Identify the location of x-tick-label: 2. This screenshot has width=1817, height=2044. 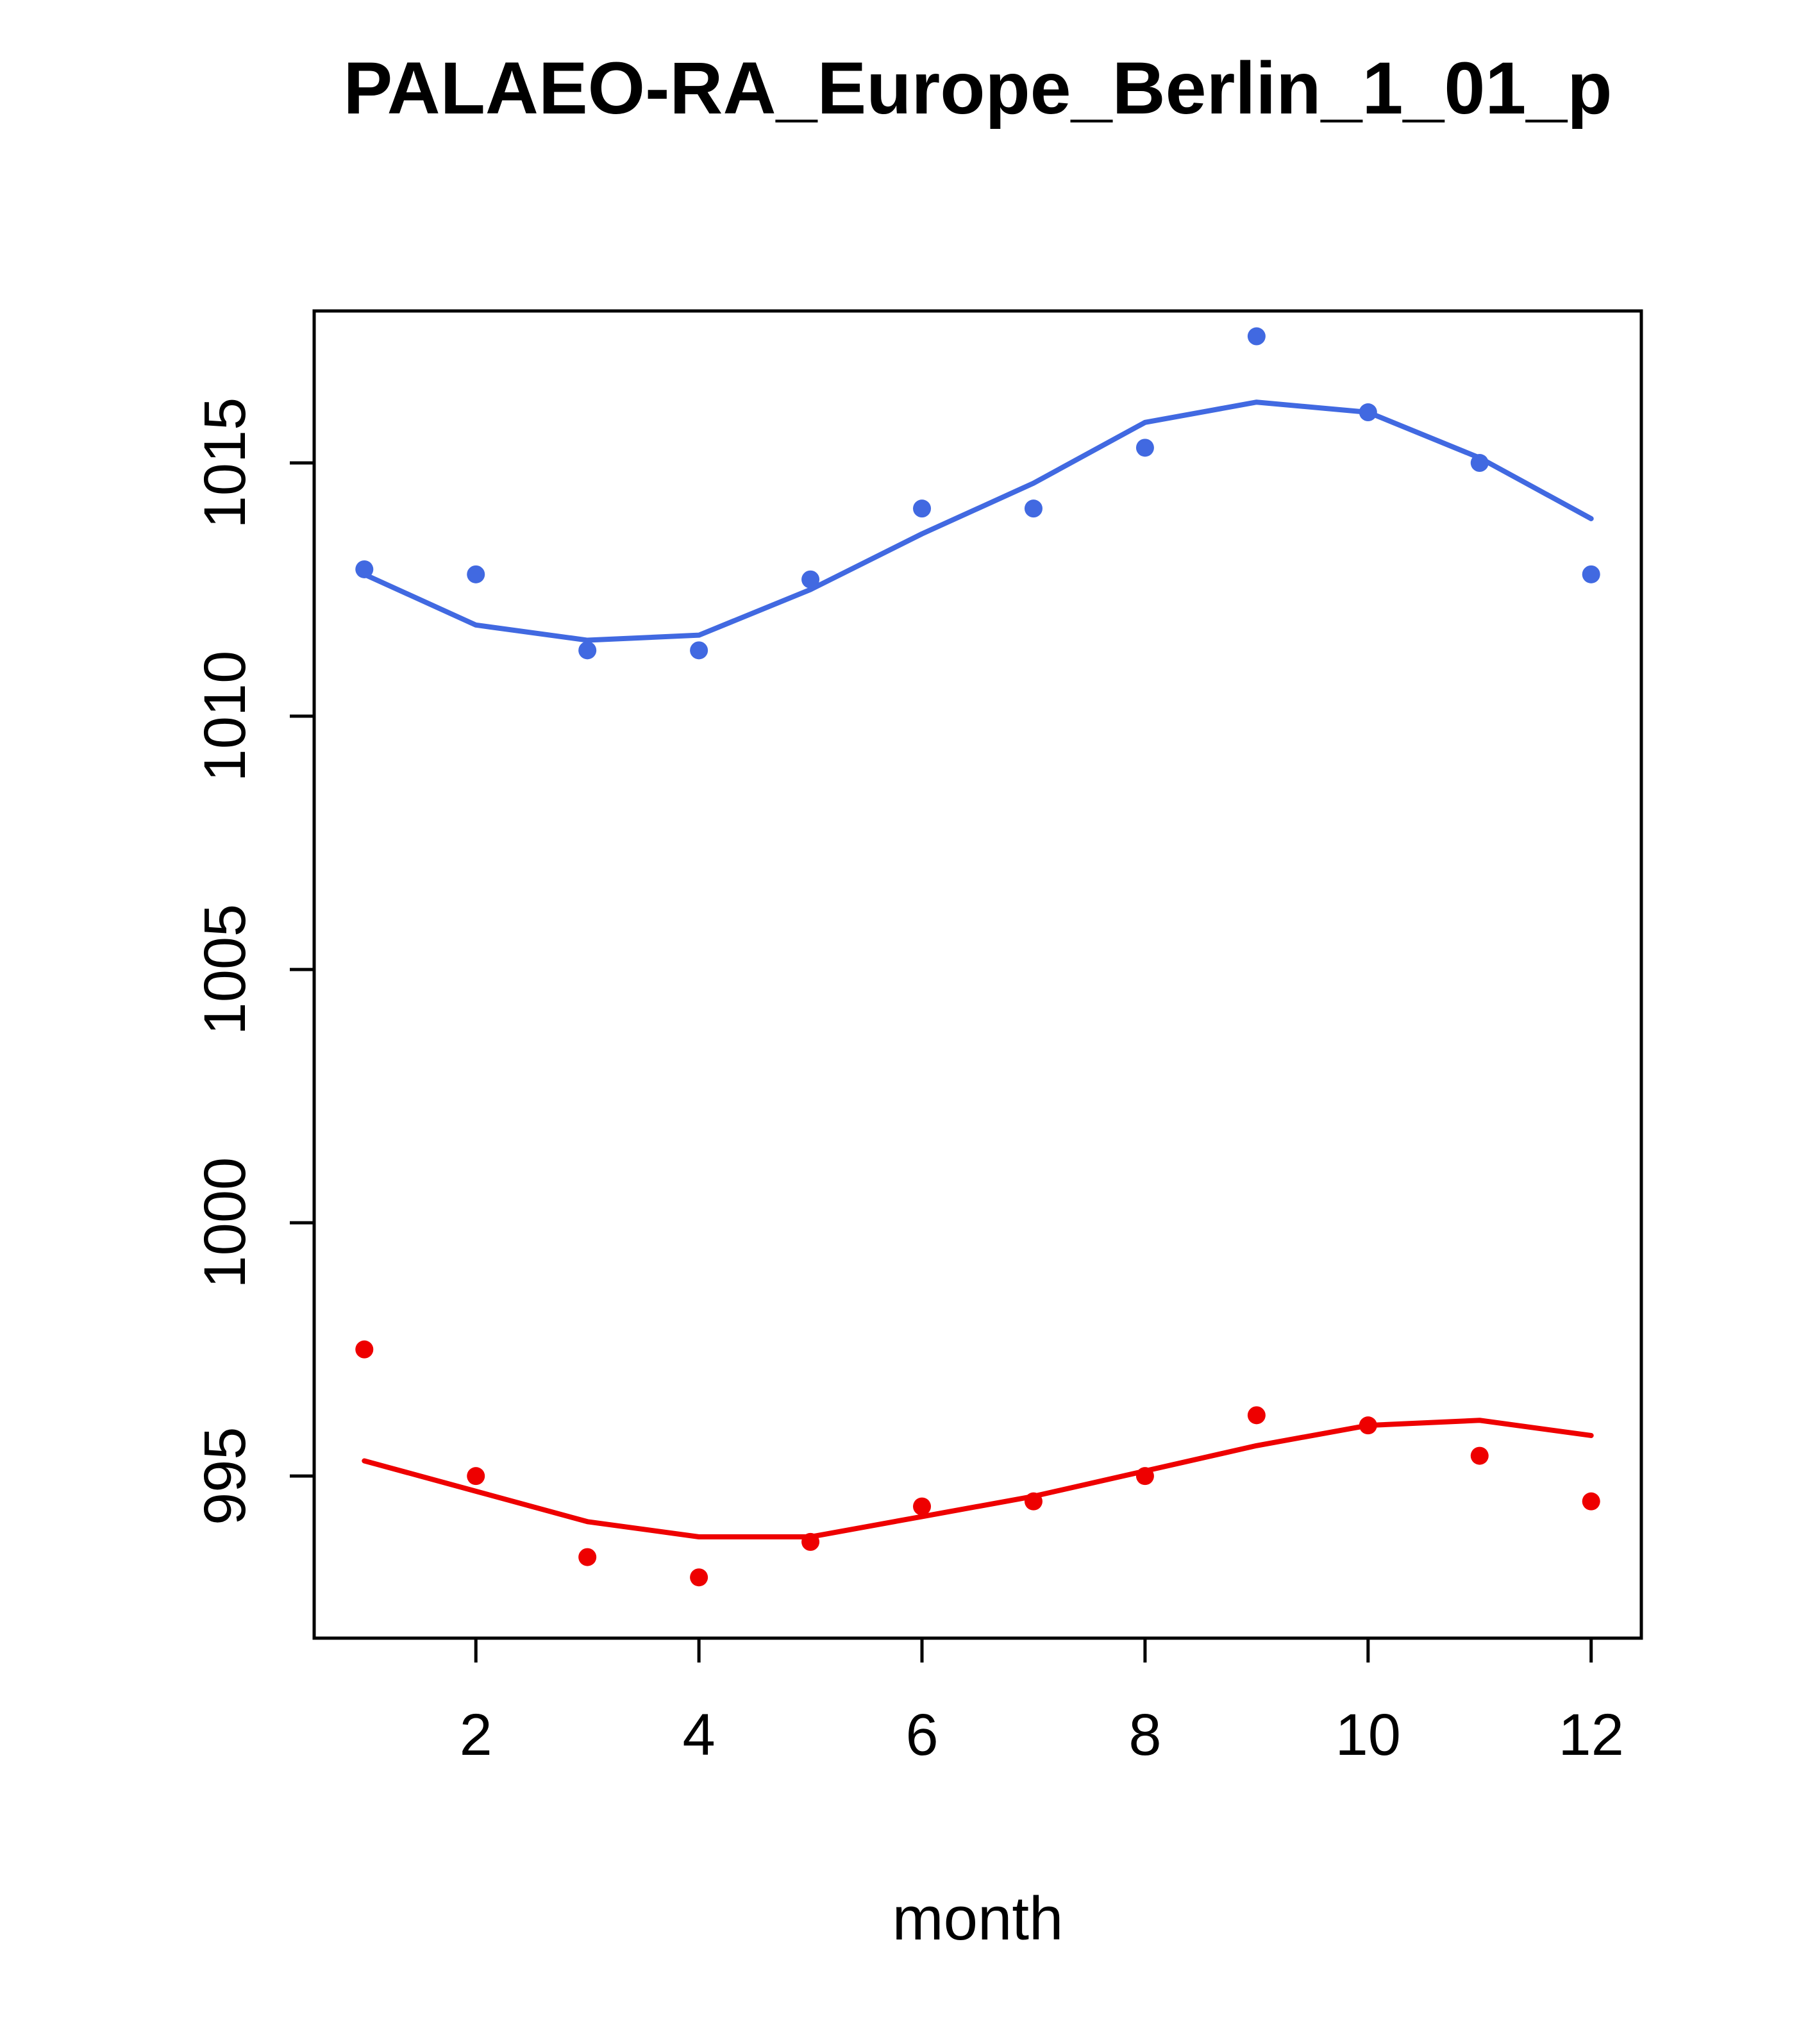
(476, 1735).